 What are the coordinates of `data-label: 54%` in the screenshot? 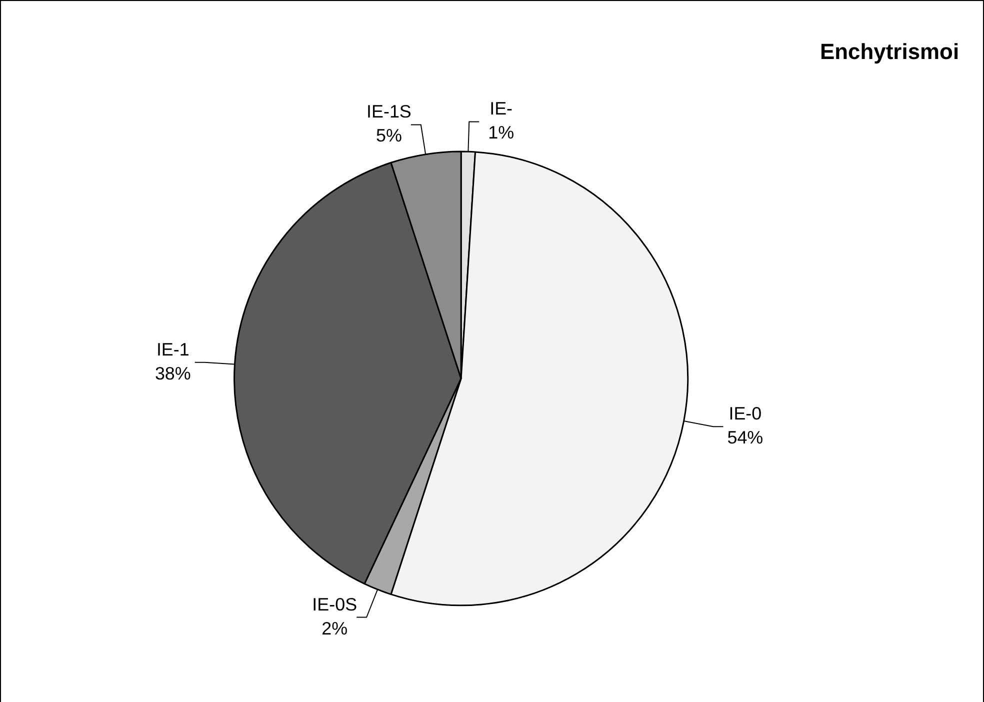 It's located at (745, 438).